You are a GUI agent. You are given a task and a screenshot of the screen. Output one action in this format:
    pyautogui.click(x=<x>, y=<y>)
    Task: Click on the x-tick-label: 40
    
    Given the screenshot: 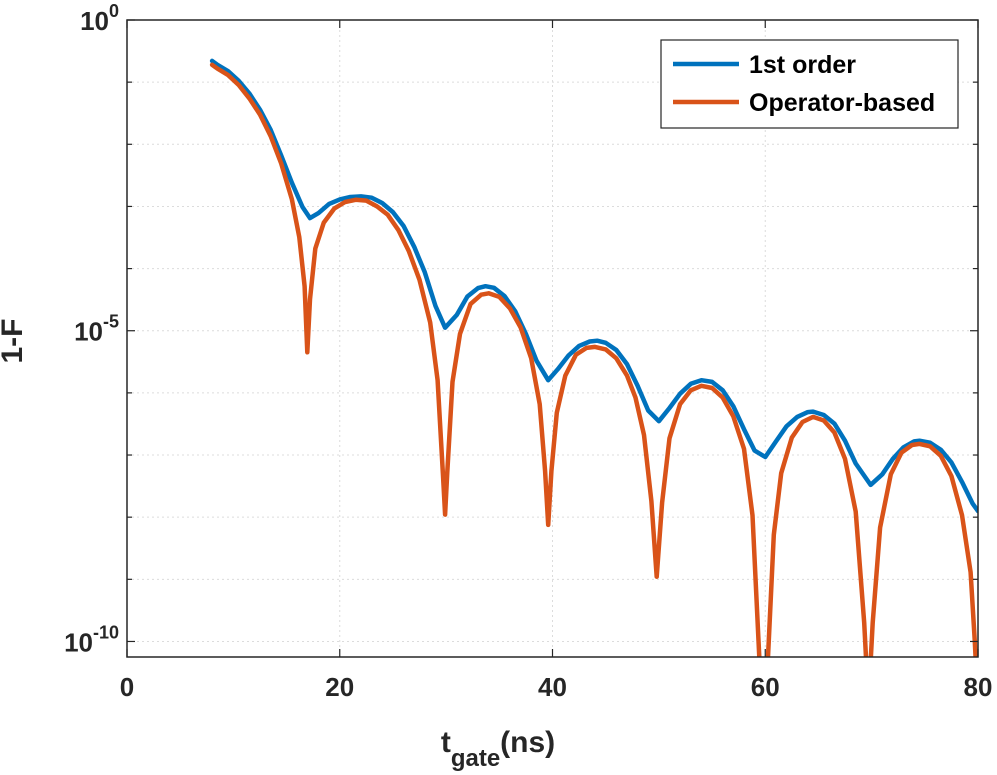 What is the action you would take?
    pyautogui.click(x=552, y=687)
    